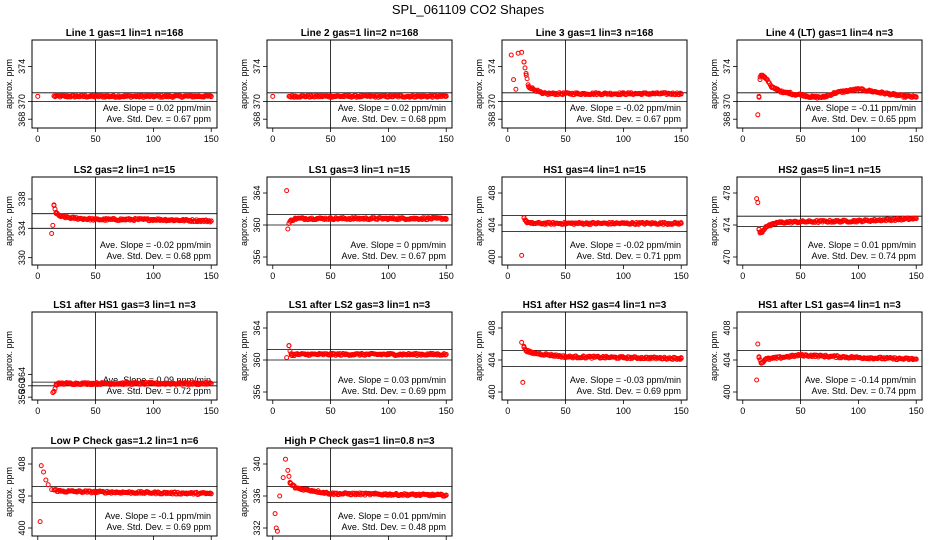  I want to click on y-tick-label: 478, so click(727, 192).